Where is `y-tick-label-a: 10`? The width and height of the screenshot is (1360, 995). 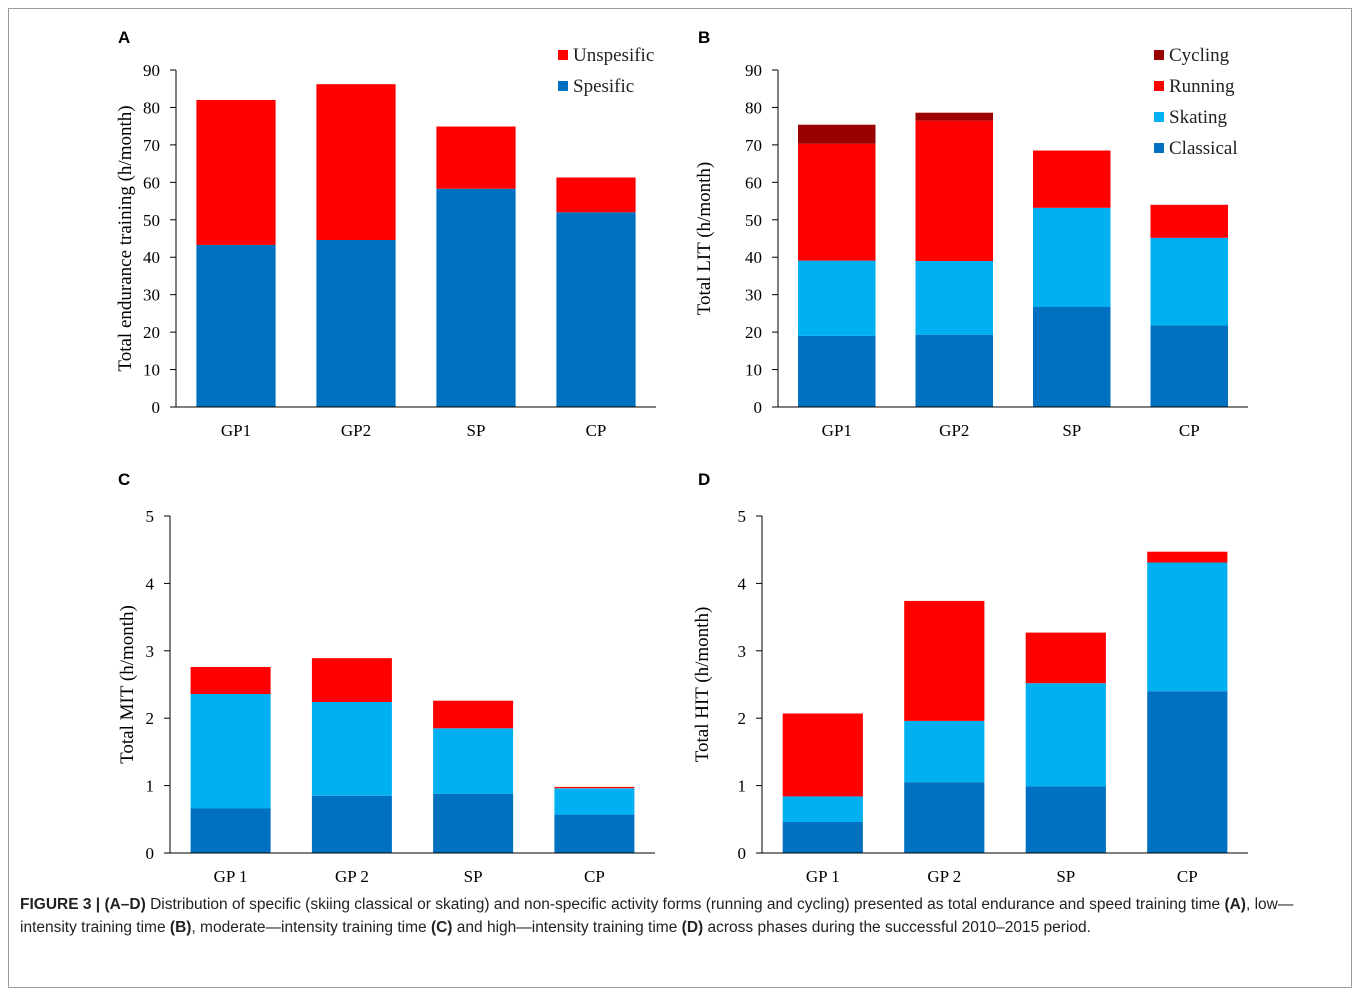
y-tick-label-a: 10 is located at coordinates (151, 370).